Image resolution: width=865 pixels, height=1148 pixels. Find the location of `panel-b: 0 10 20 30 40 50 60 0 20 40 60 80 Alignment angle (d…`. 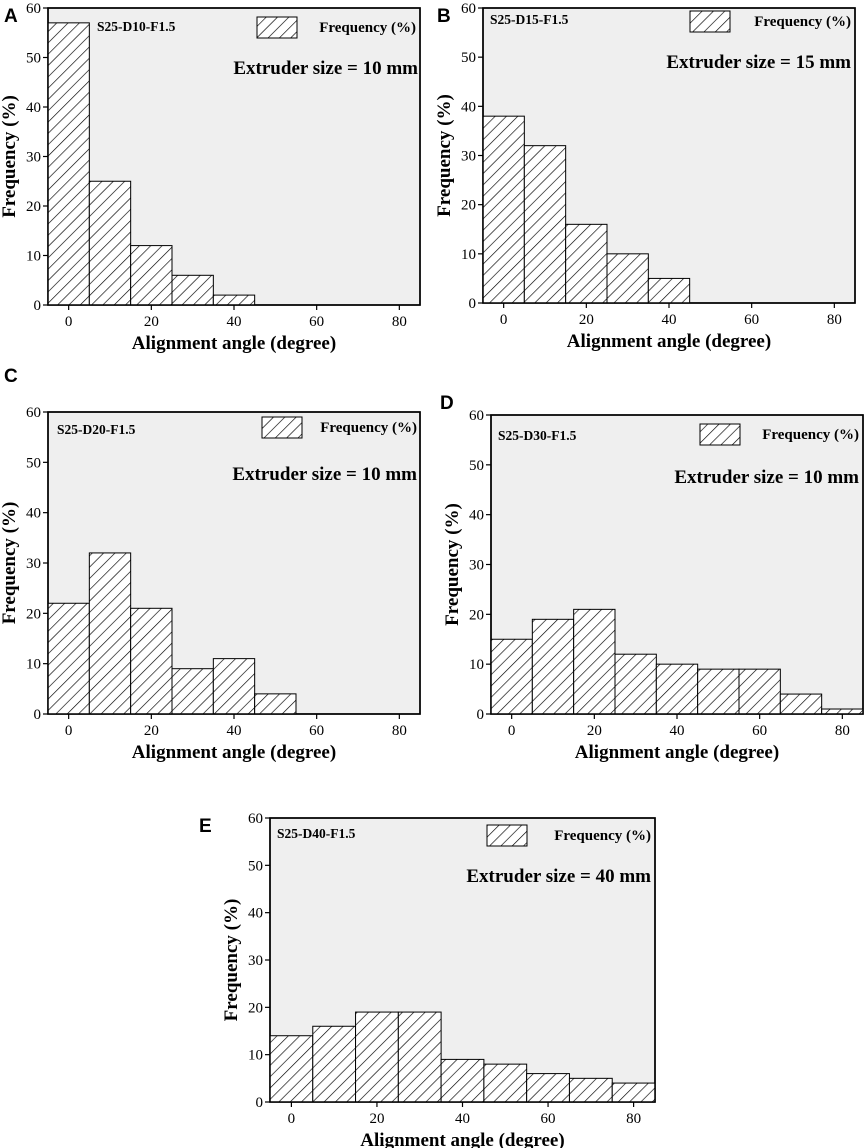

panel-b: 0 10 20 30 40 50 60 0 20 40 60 80 Alignment angle (d… is located at coordinates (645, 176).